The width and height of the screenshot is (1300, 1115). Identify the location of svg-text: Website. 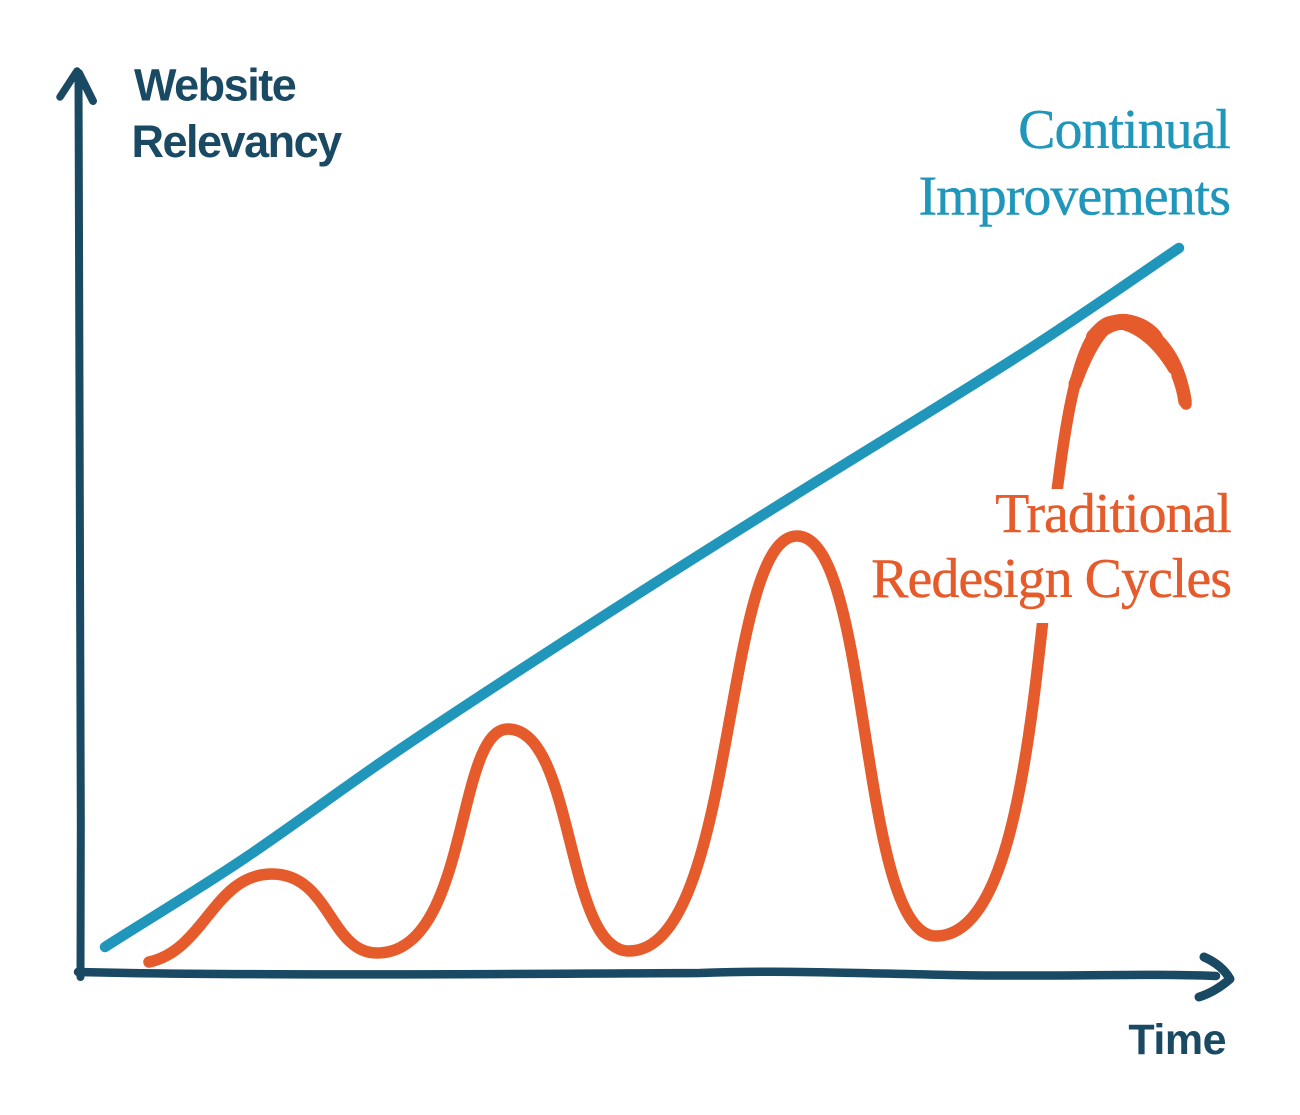
(215, 85).